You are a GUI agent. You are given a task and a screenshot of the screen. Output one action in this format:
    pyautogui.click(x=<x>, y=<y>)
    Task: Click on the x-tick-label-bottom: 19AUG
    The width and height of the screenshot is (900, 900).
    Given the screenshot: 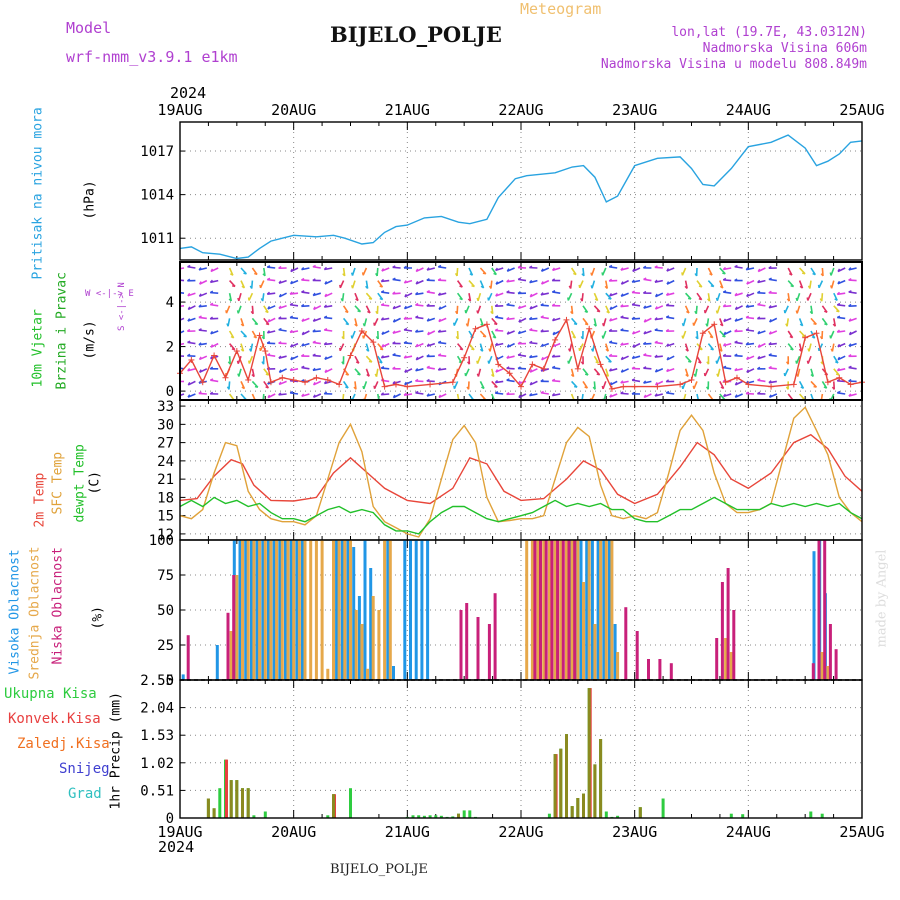 What is the action you would take?
    pyautogui.click(x=179, y=832)
    